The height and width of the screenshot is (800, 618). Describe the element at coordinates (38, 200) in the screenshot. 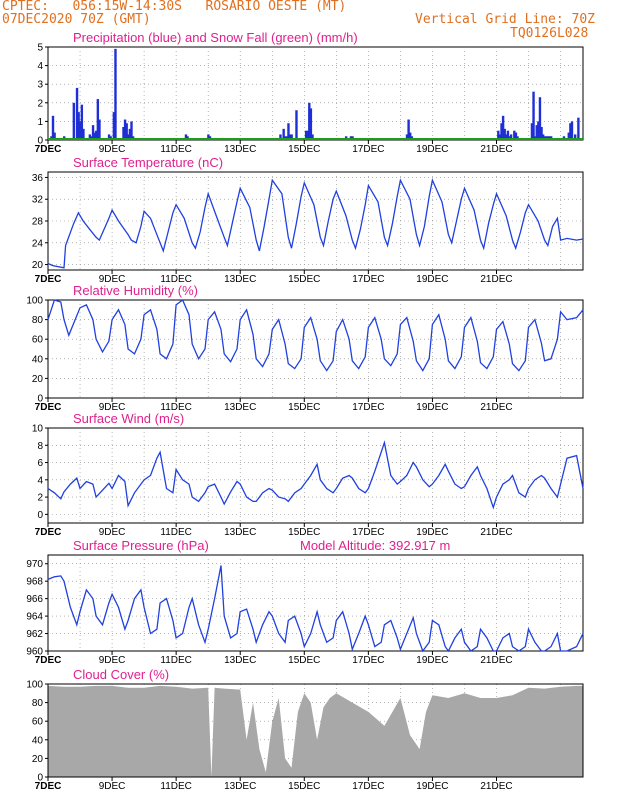

I see `y-tick-label: 32` at that location.